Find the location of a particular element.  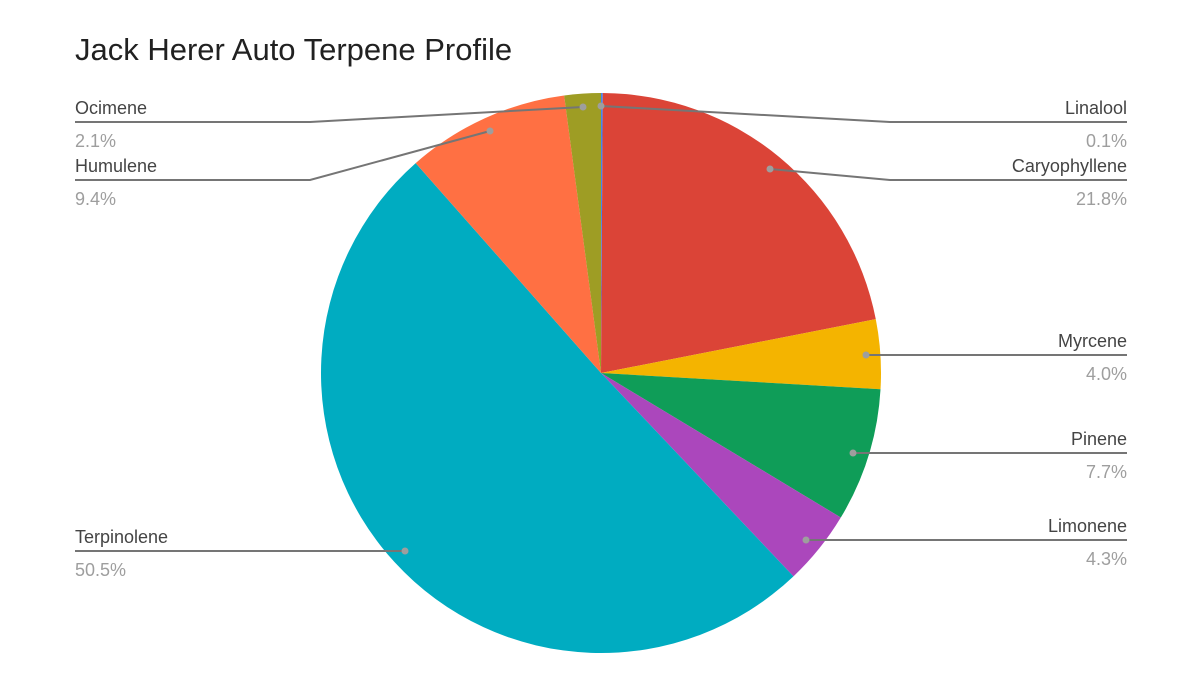

slice-percent-linalool: 0.1% is located at coordinates (1106, 141).